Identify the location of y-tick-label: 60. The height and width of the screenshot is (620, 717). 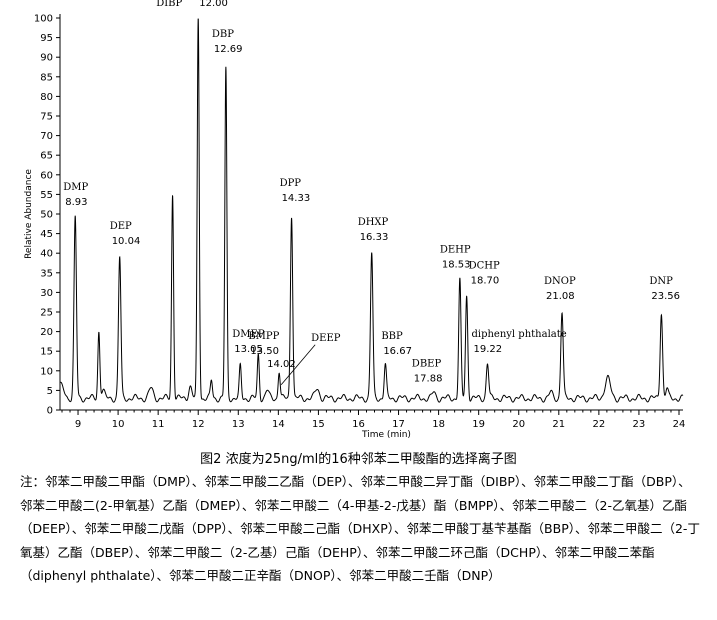
(46, 175).